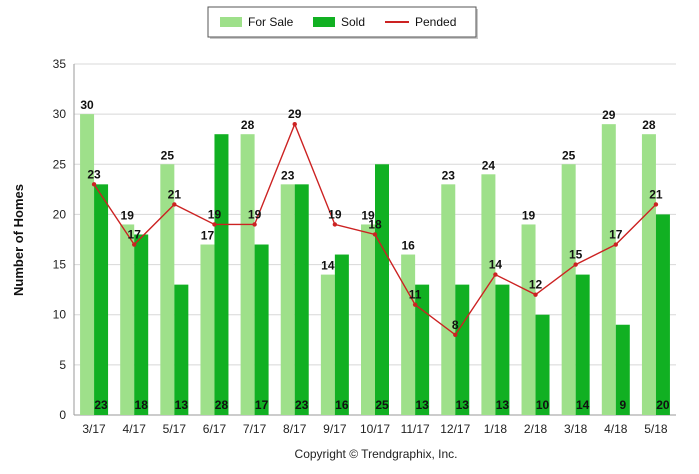 The image size is (699, 474). Describe the element at coordinates (175, 429) in the screenshot. I see `x-tick-label: 5/17` at that location.